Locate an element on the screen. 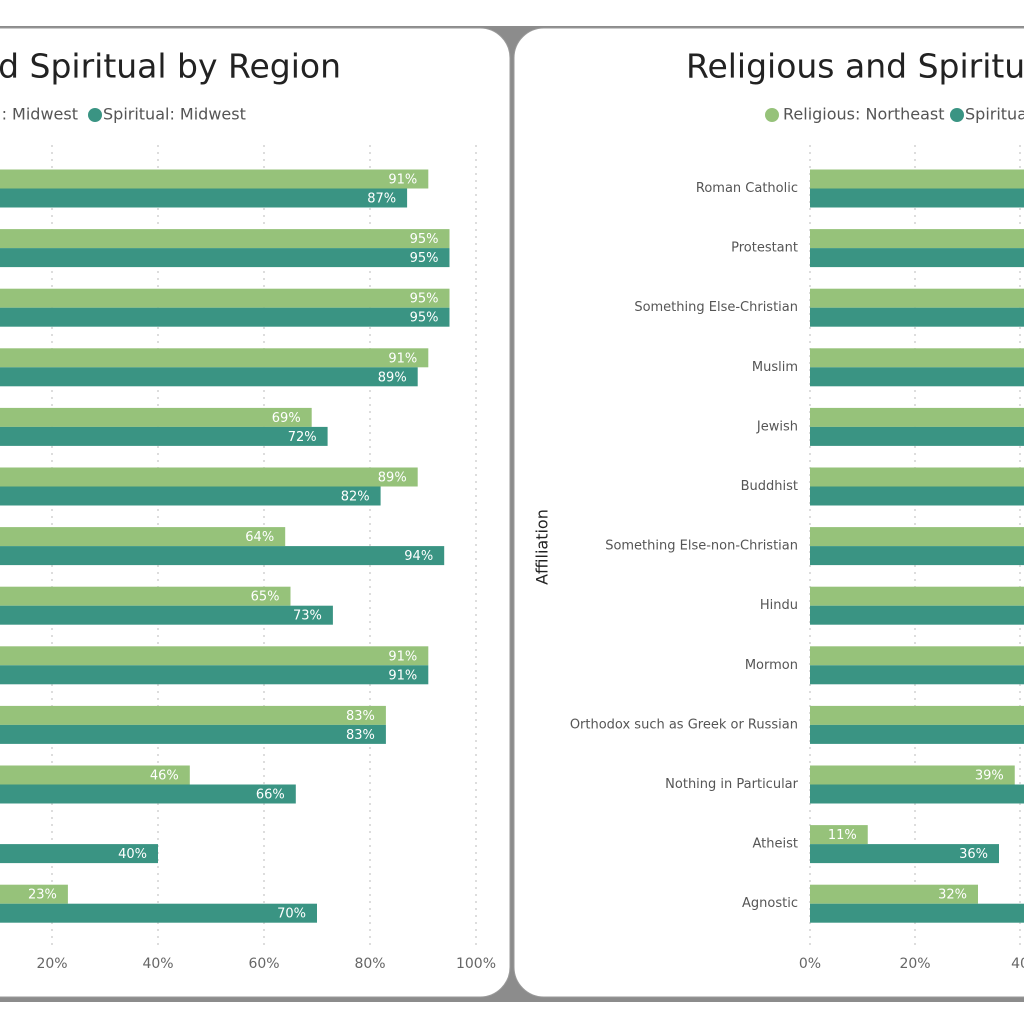 The image size is (1024, 1024). x-tick-label: 40% is located at coordinates (157, 964).